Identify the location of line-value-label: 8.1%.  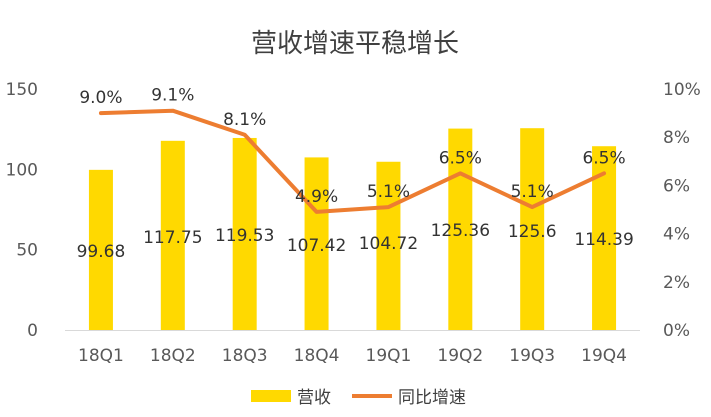
(244, 120).